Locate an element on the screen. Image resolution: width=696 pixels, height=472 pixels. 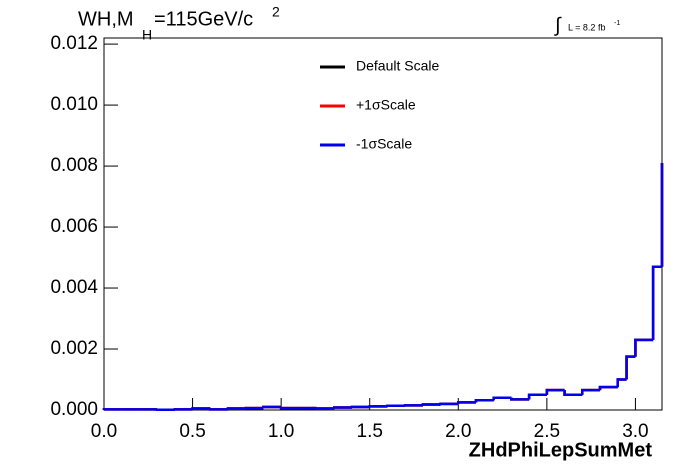
legend-label: -1σScale is located at coordinates (384, 144).